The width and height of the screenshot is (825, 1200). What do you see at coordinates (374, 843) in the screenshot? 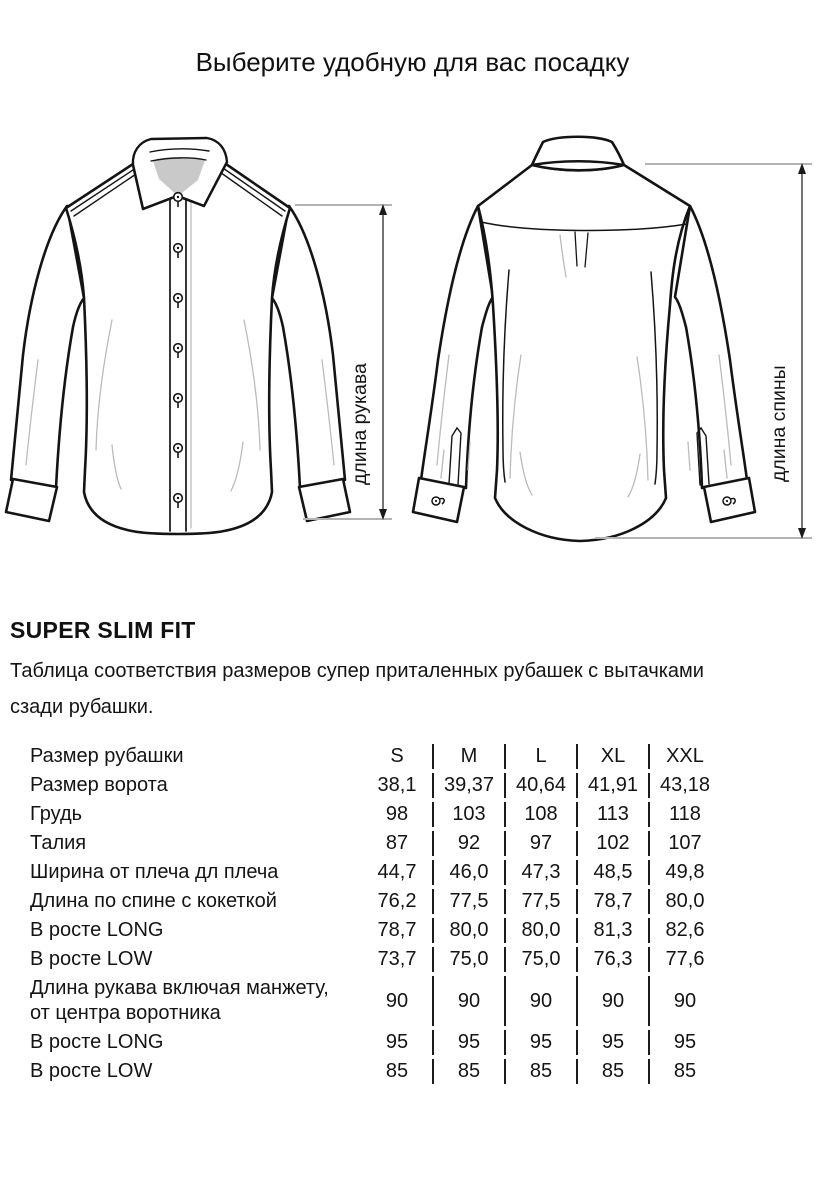
I see `table-row: Талия 87 92 97 102 107` at bounding box center [374, 843].